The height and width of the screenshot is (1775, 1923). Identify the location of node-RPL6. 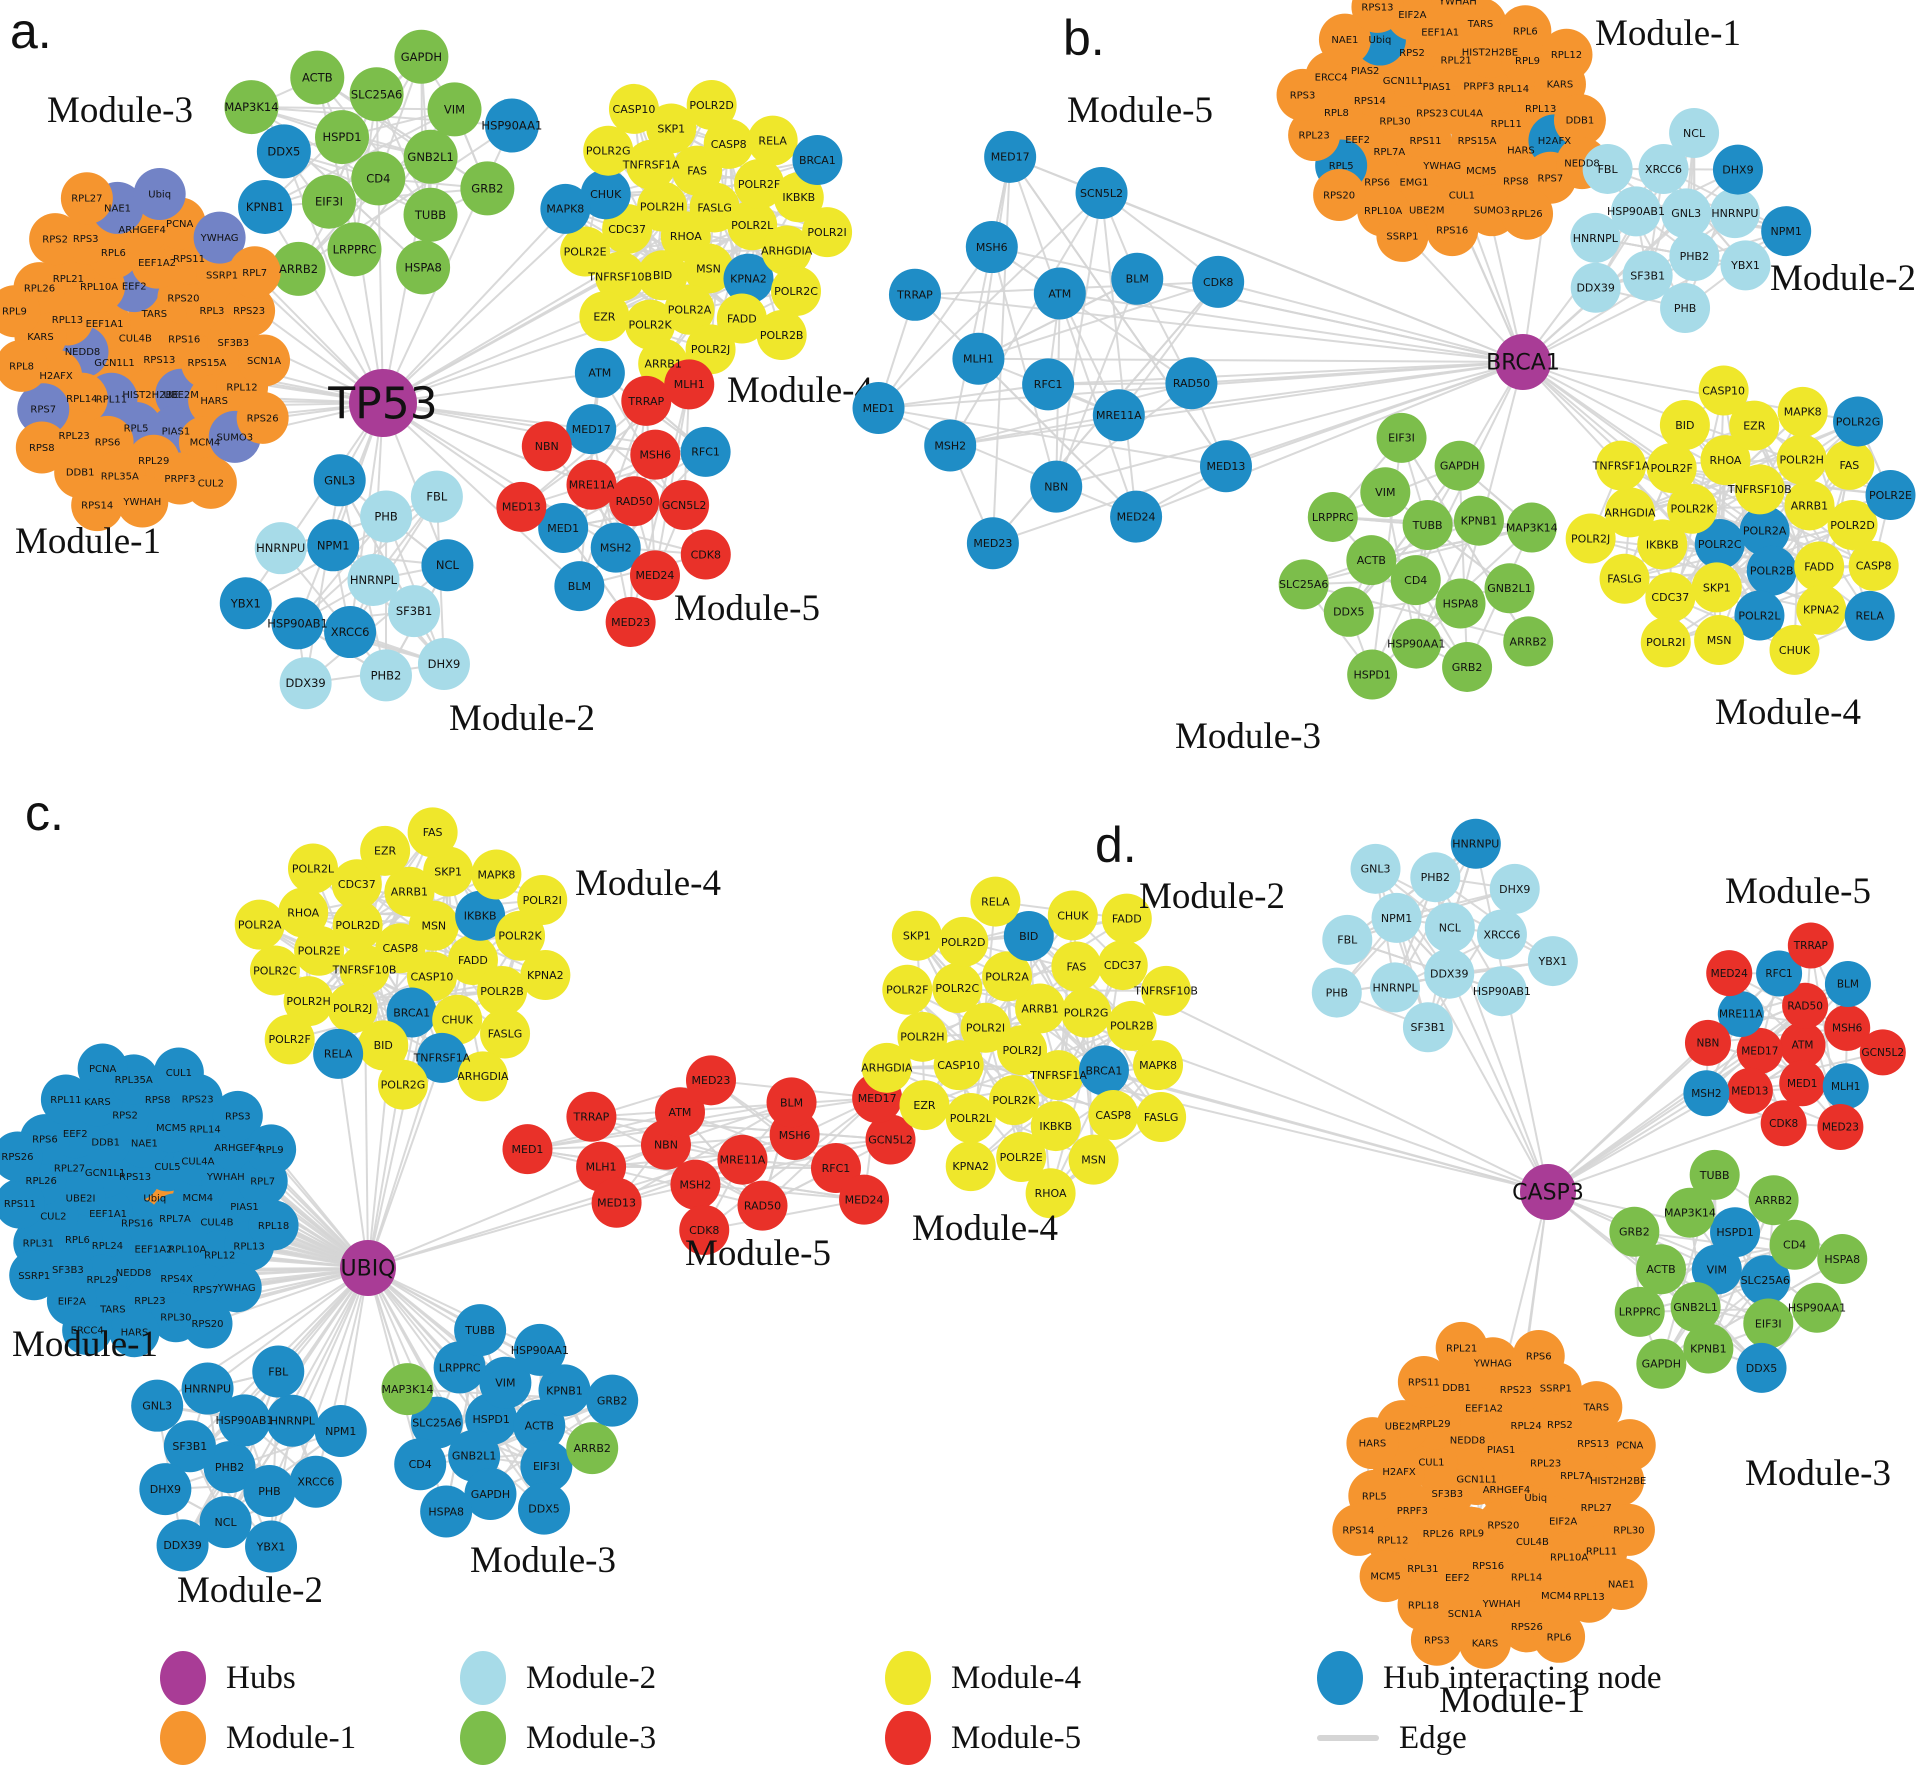
(1559, 1636).